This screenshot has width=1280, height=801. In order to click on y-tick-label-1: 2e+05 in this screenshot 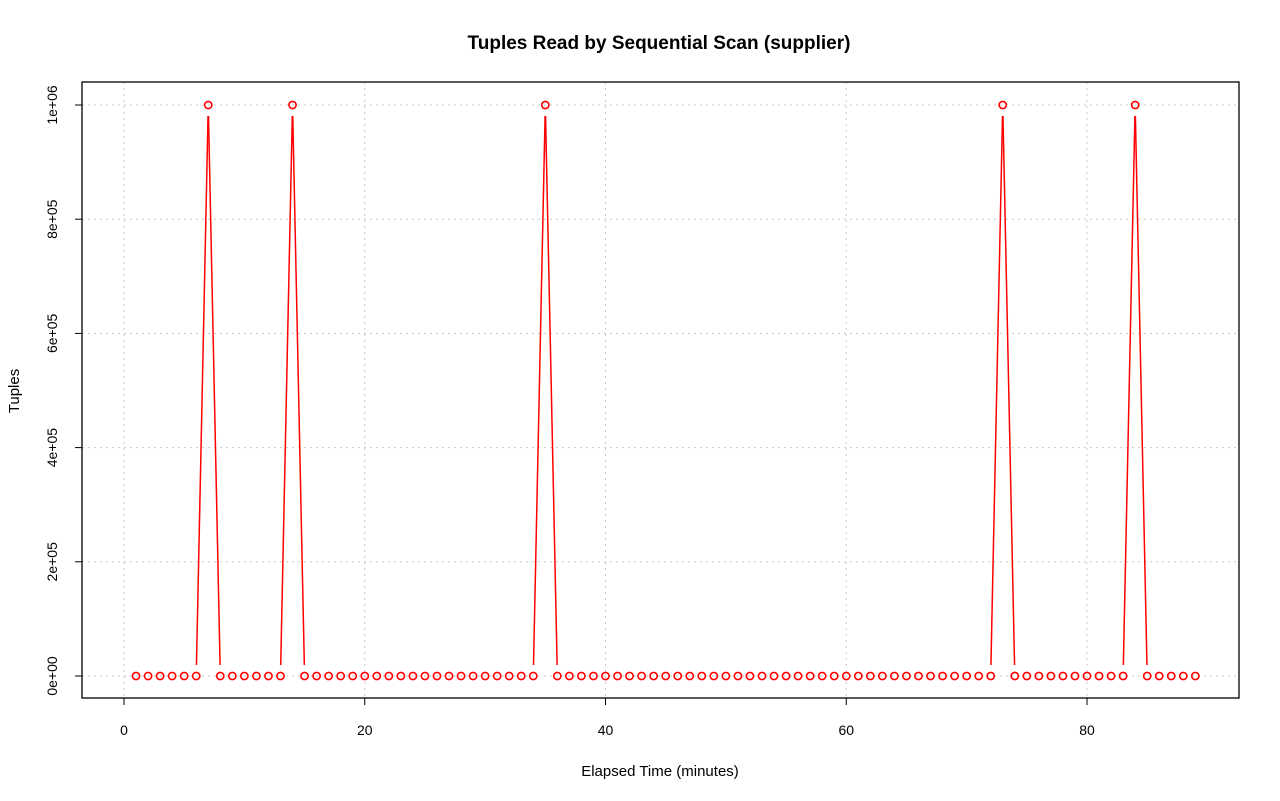, I will do `click(52, 562)`.